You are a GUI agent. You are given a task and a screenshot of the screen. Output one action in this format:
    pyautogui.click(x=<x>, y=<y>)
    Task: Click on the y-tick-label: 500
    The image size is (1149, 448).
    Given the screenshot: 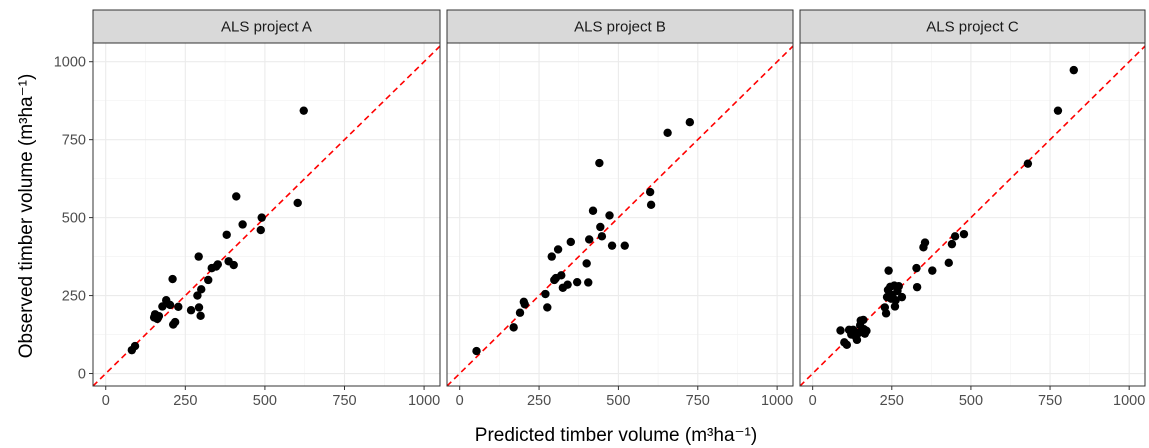 What is the action you would take?
    pyautogui.click(x=74, y=219)
    